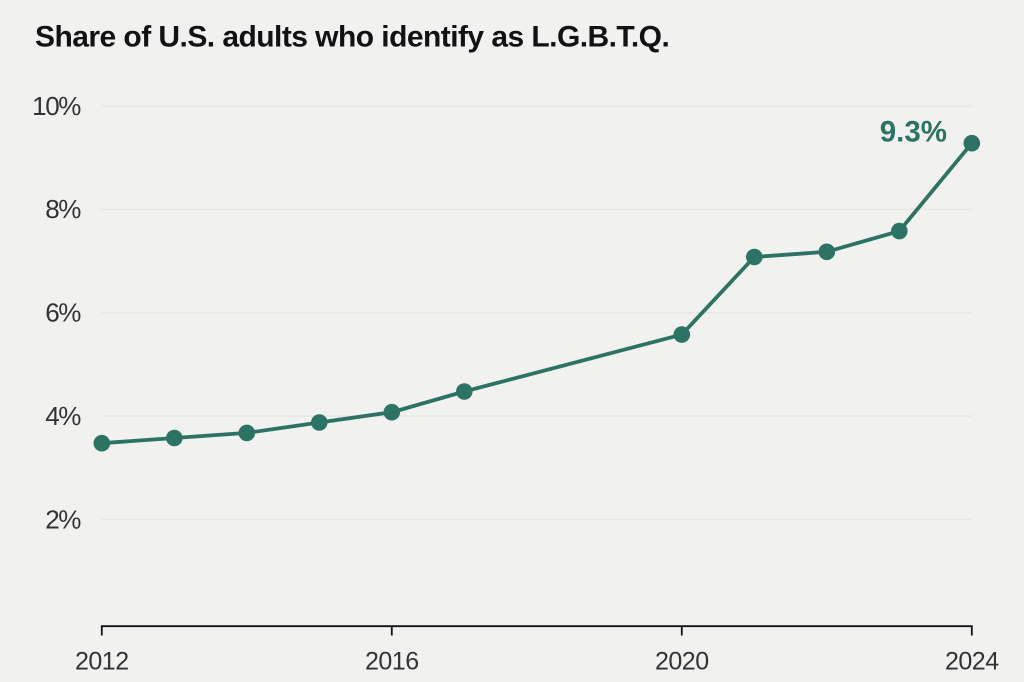 The image size is (1024, 682). I want to click on svg-text: 4%, so click(63, 416).